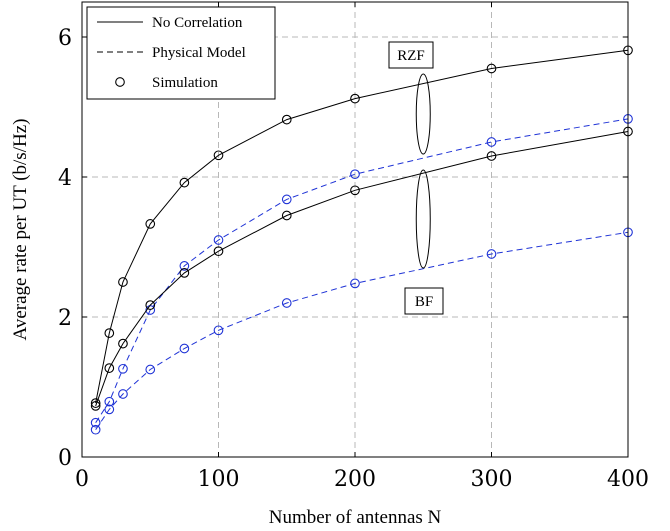 The height and width of the screenshot is (531, 670). I want to click on bf-label-box, so click(424, 301).